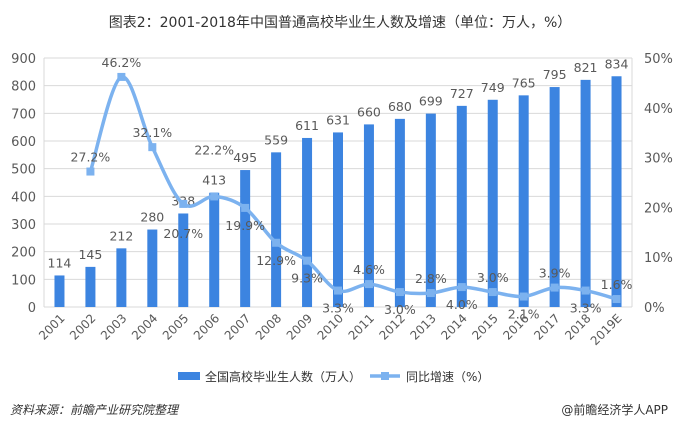 This screenshot has width=680, height=429. Describe the element at coordinates (369, 111) in the screenshot. I see `bar-value-label: 660` at that location.